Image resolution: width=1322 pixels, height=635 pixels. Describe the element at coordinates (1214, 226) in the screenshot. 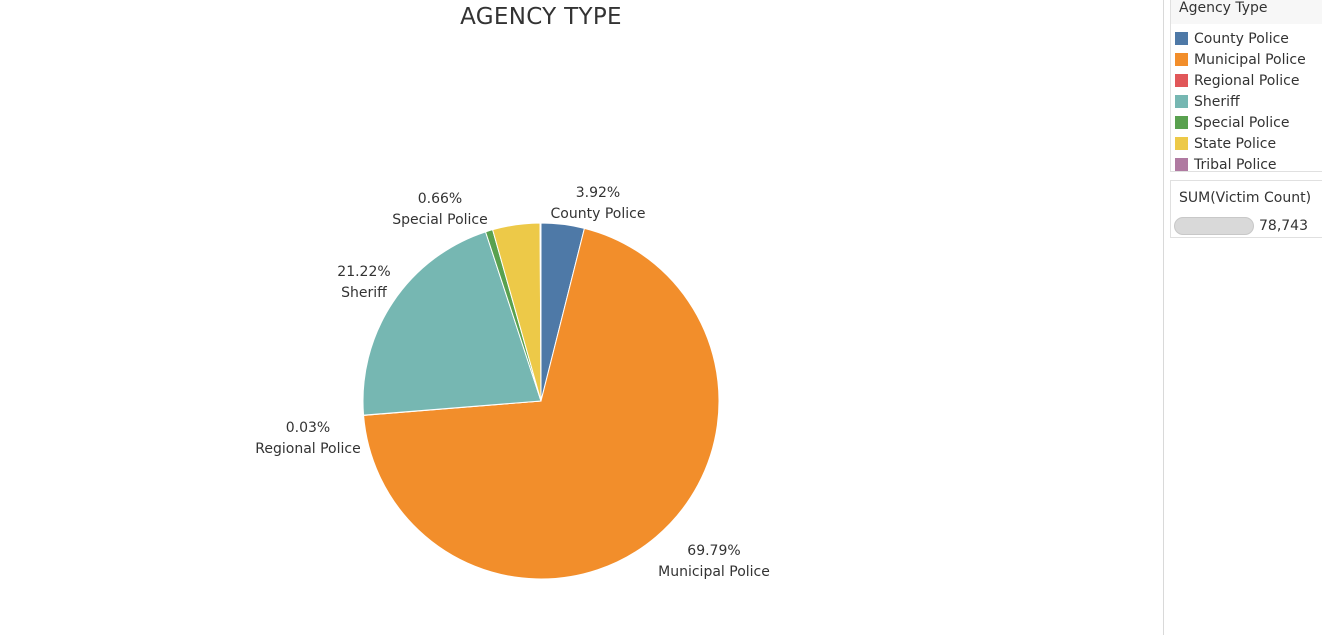

I see `size-legend-bar` at that location.